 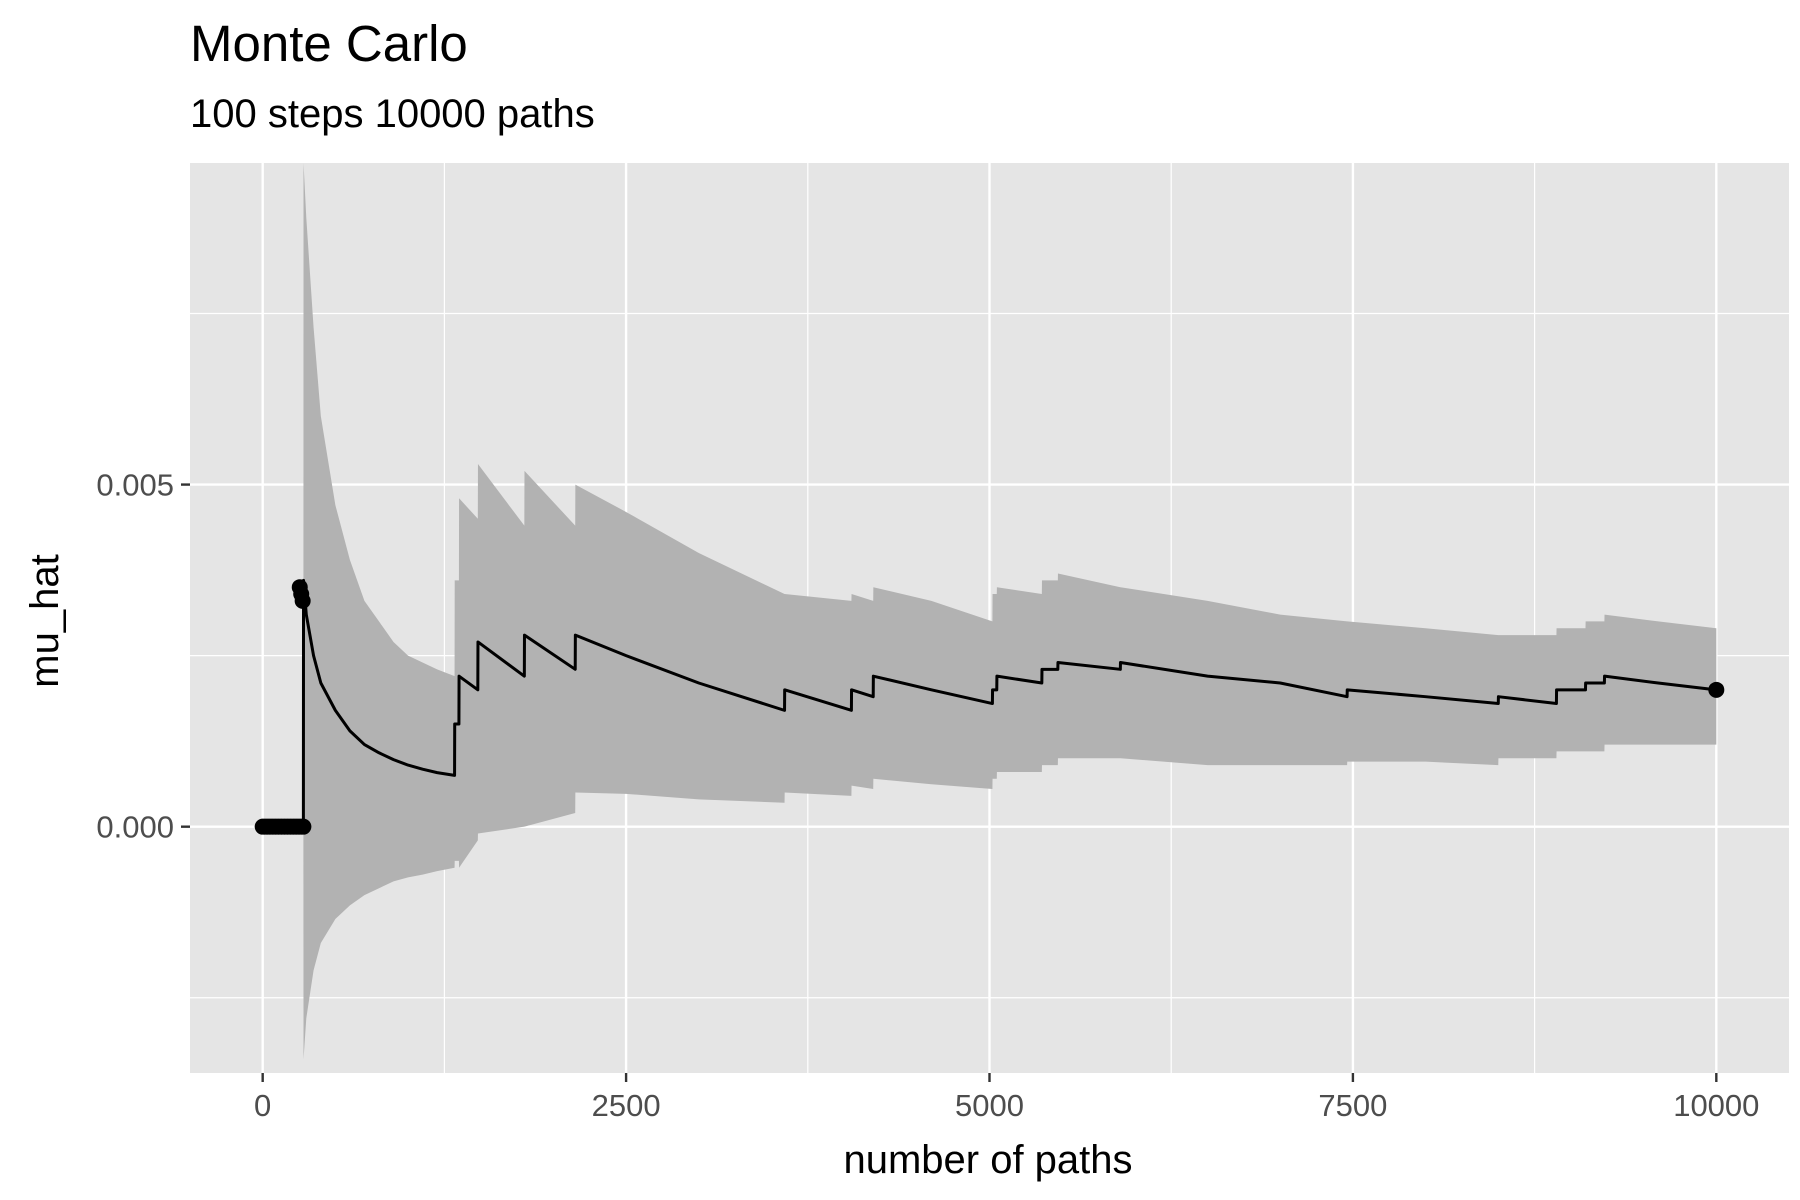 What do you see at coordinates (262, 1105) in the screenshot?
I see `x-tick-label: 0` at bounding box center [262, 1105].